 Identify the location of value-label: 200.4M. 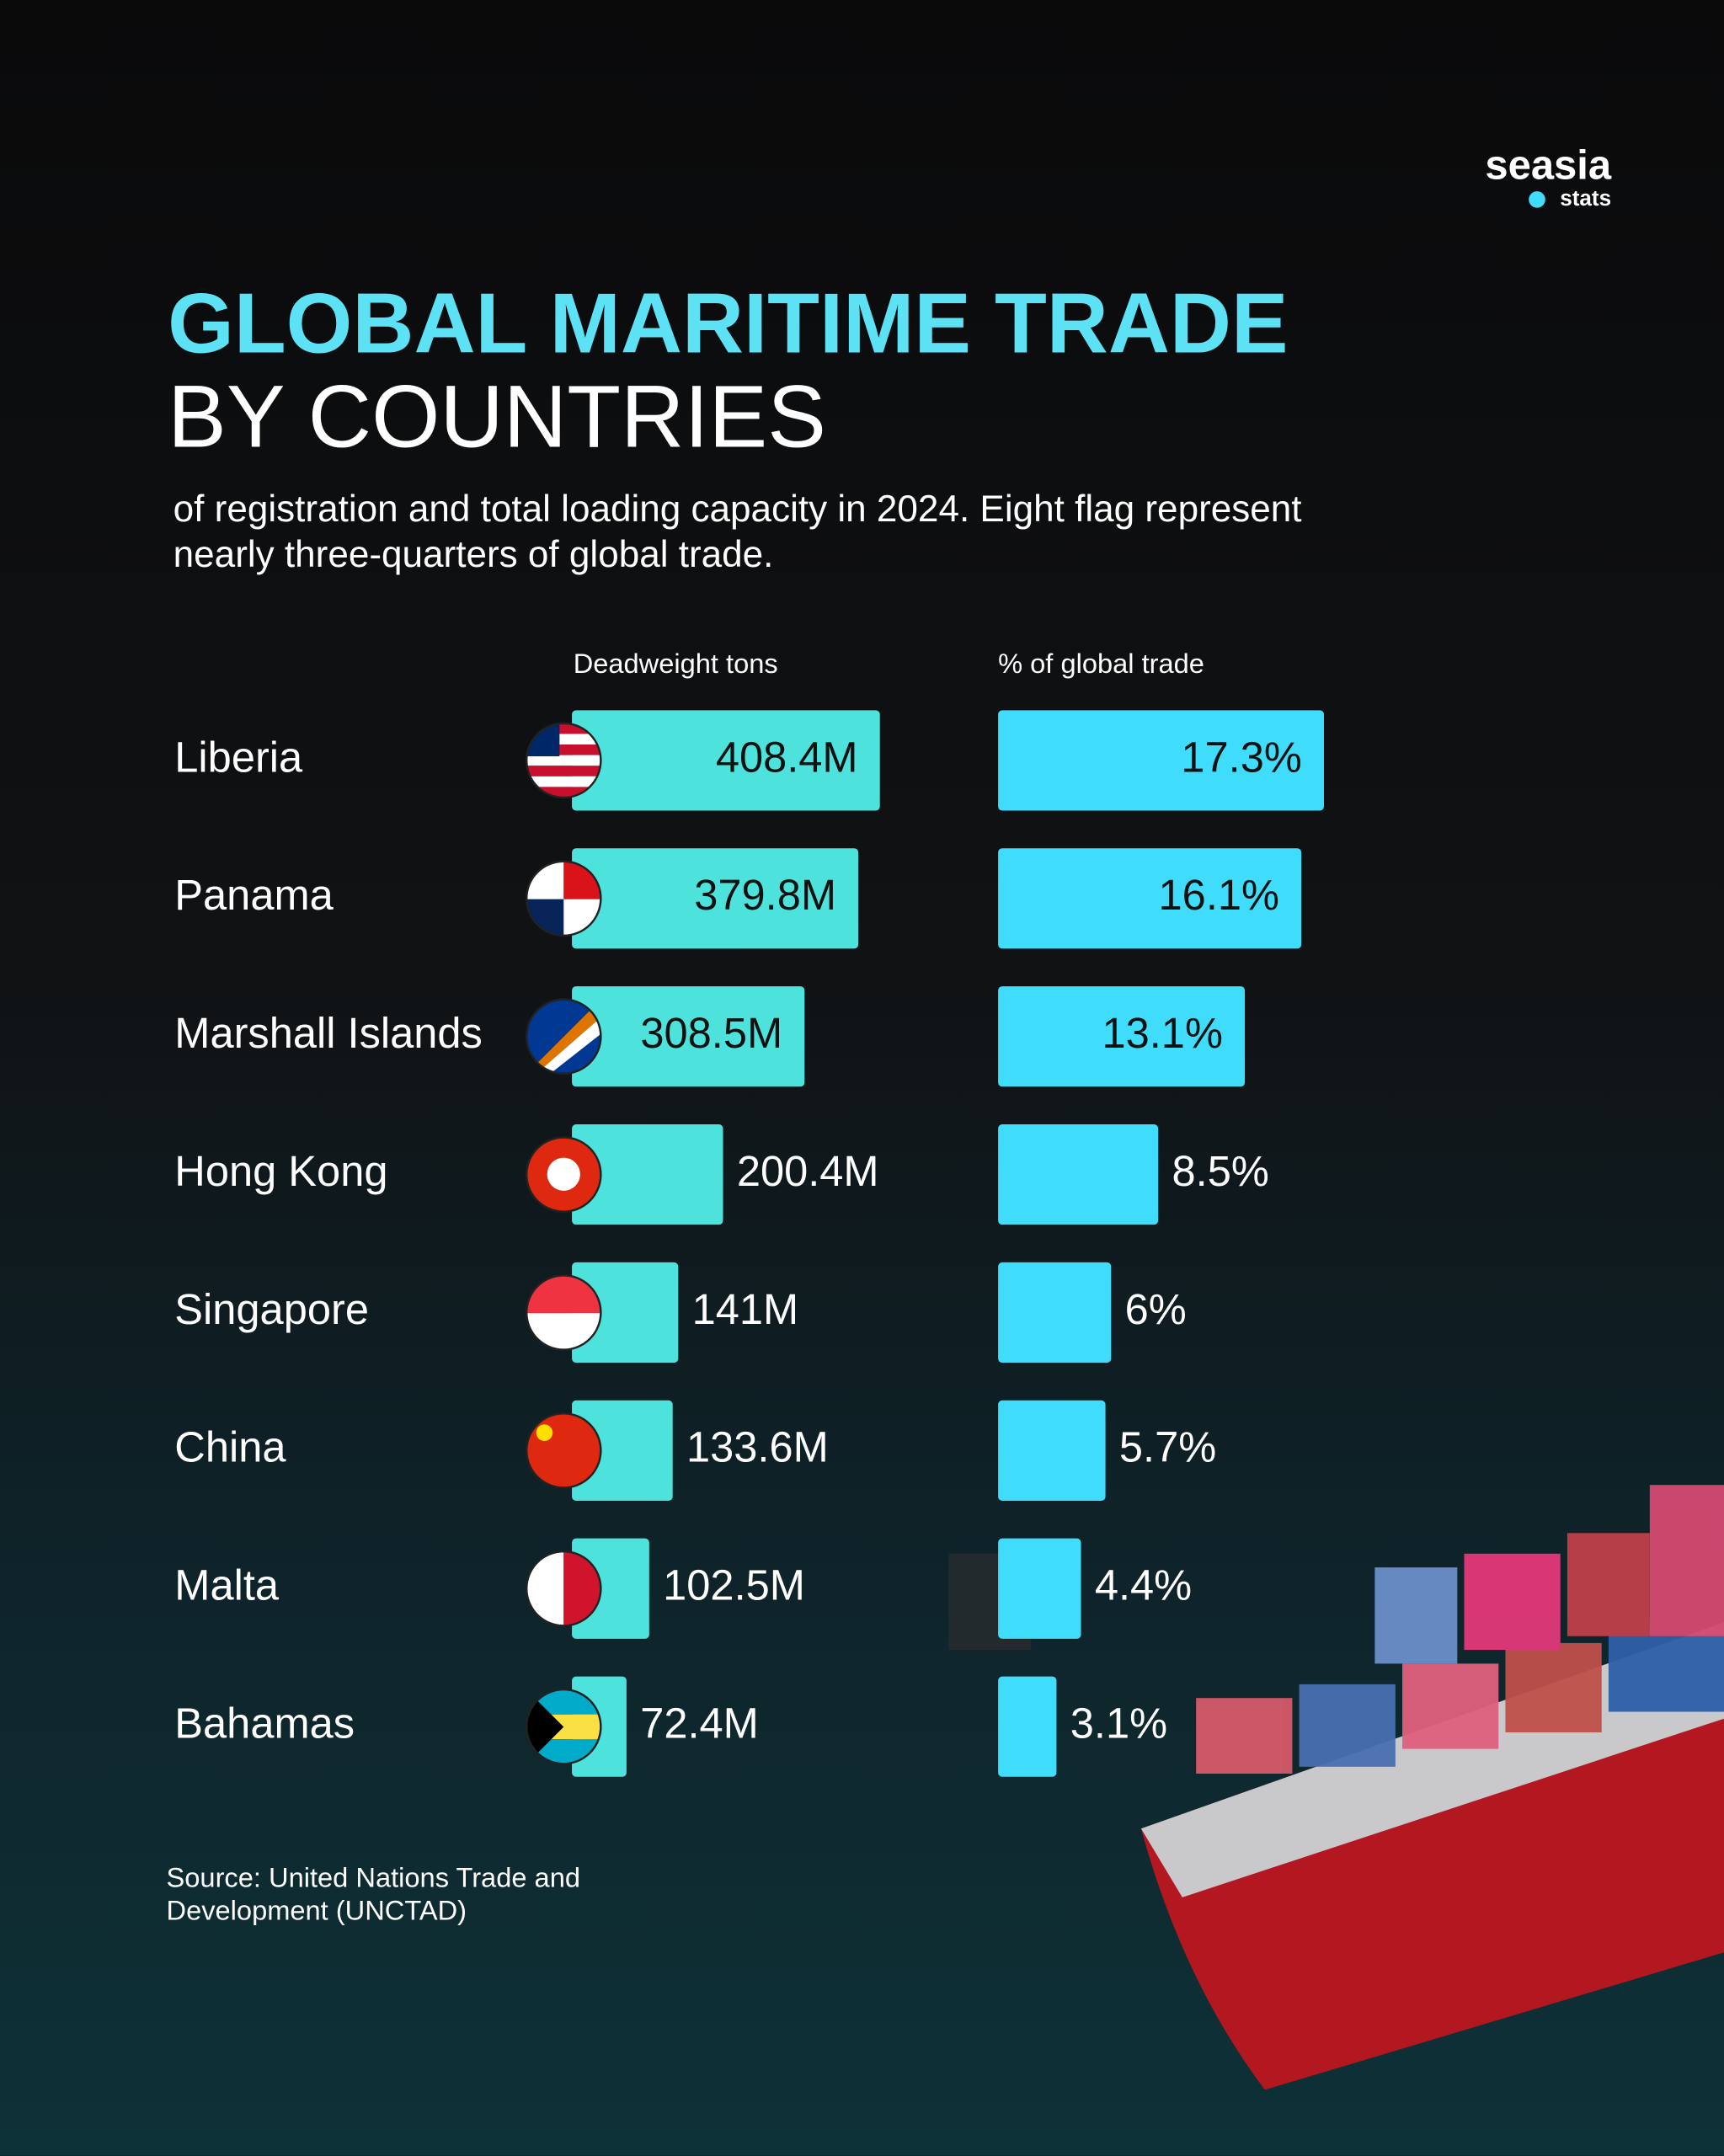
(808, 1171).